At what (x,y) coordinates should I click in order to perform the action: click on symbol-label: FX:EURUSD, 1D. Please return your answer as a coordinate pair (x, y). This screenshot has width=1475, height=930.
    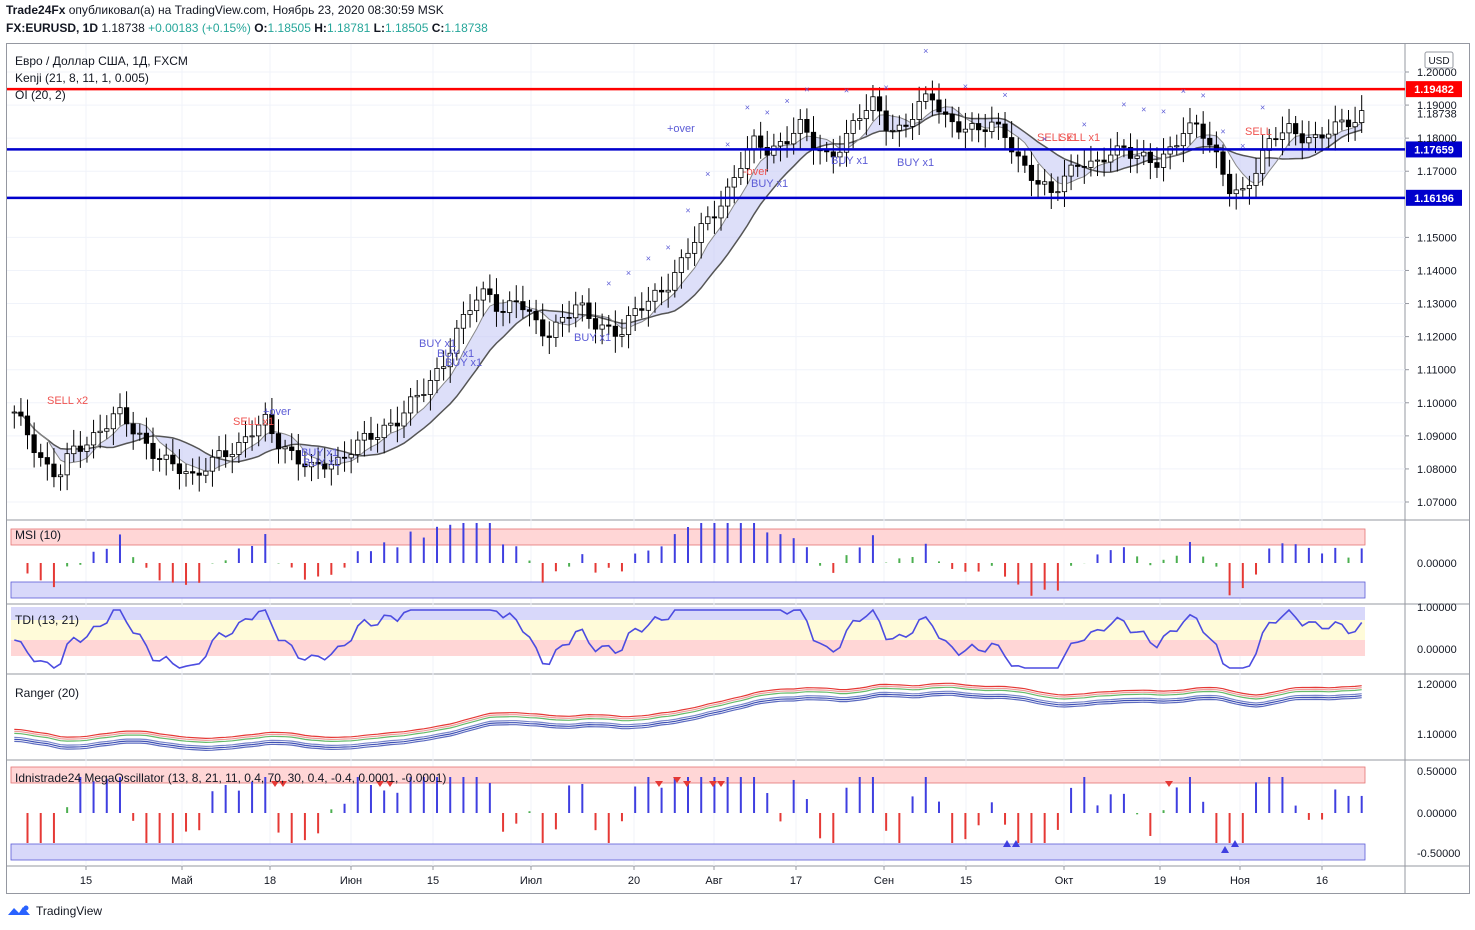
    Looking at the image, I should click on (52, 28).